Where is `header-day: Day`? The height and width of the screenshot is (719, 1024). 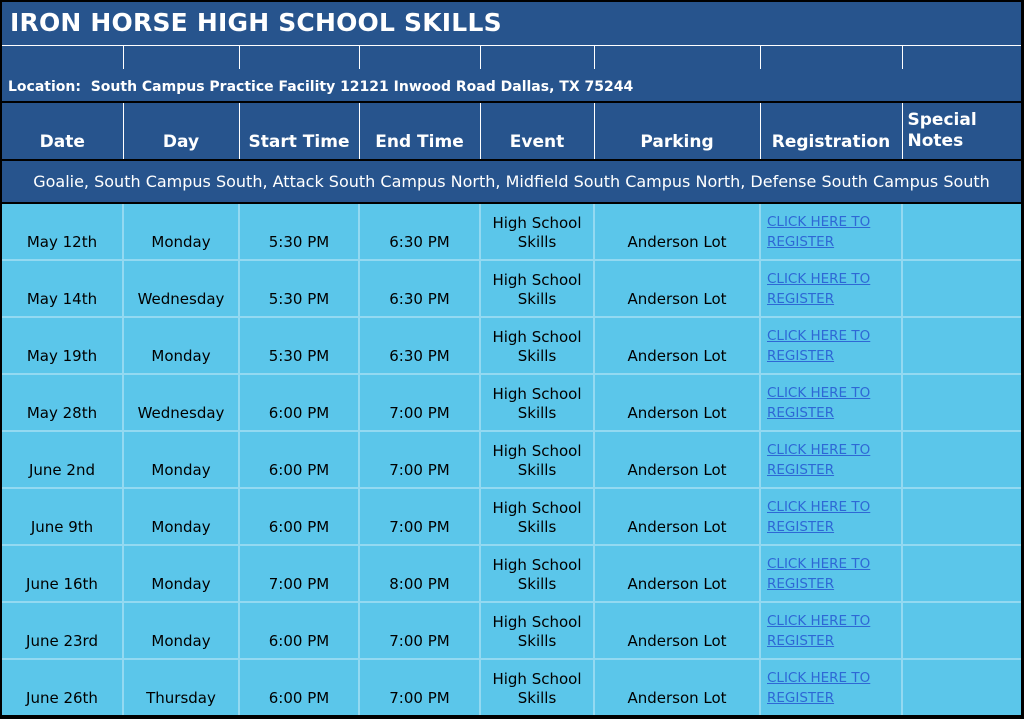 header-day: Day is located at coordinates (180, 130).